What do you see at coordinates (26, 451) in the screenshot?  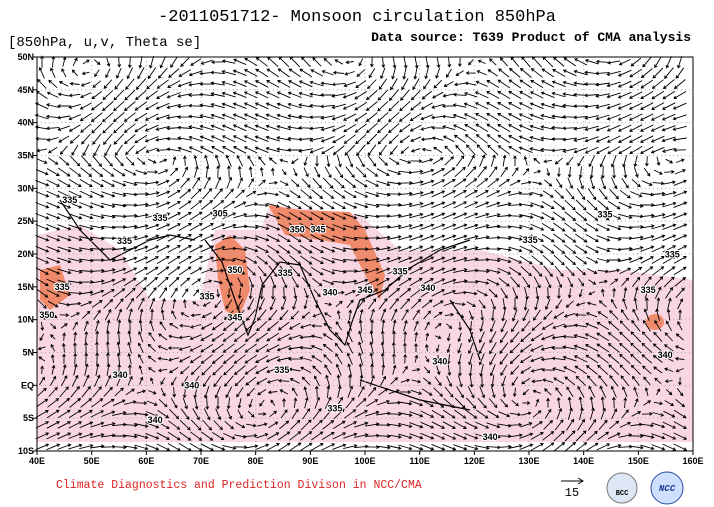 I see `y-tick-label: 10S` at bounding box center [26, 451].